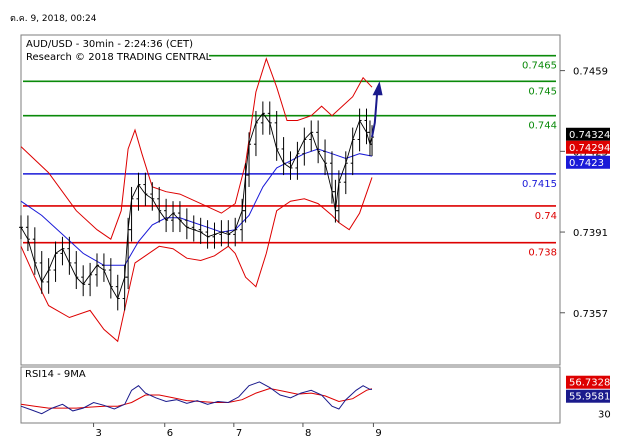 Image resolution: width=618 pixels, height=447 pixels. Describe the element at coordinates (539, 66) in the screenshot. I see `resistance-level-0-label: 0.7465` at that location.